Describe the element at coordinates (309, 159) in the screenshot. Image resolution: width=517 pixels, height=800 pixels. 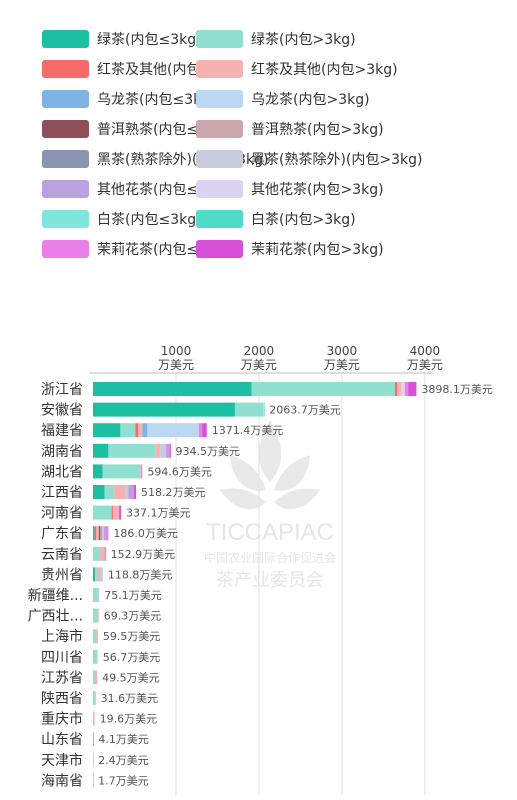
I see `legend-item: 黑茶(熟茶除外)(内包>3kg)` at that location.